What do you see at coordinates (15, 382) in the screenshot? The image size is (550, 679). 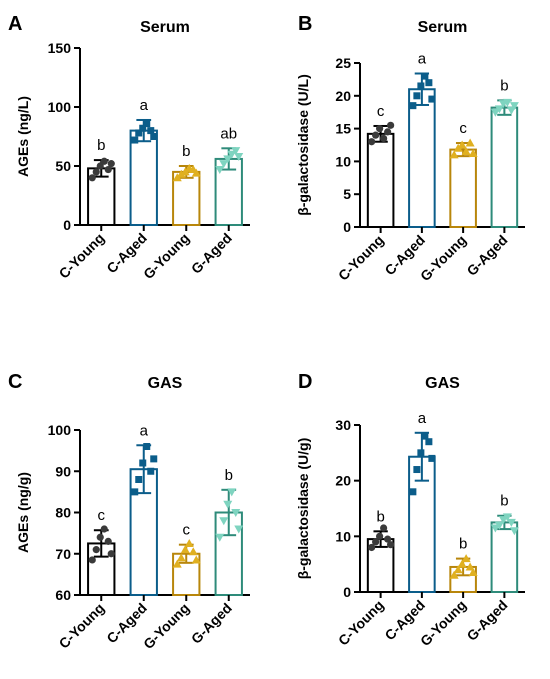 I see `panel-letter: C` at bounding box center [15, 382].